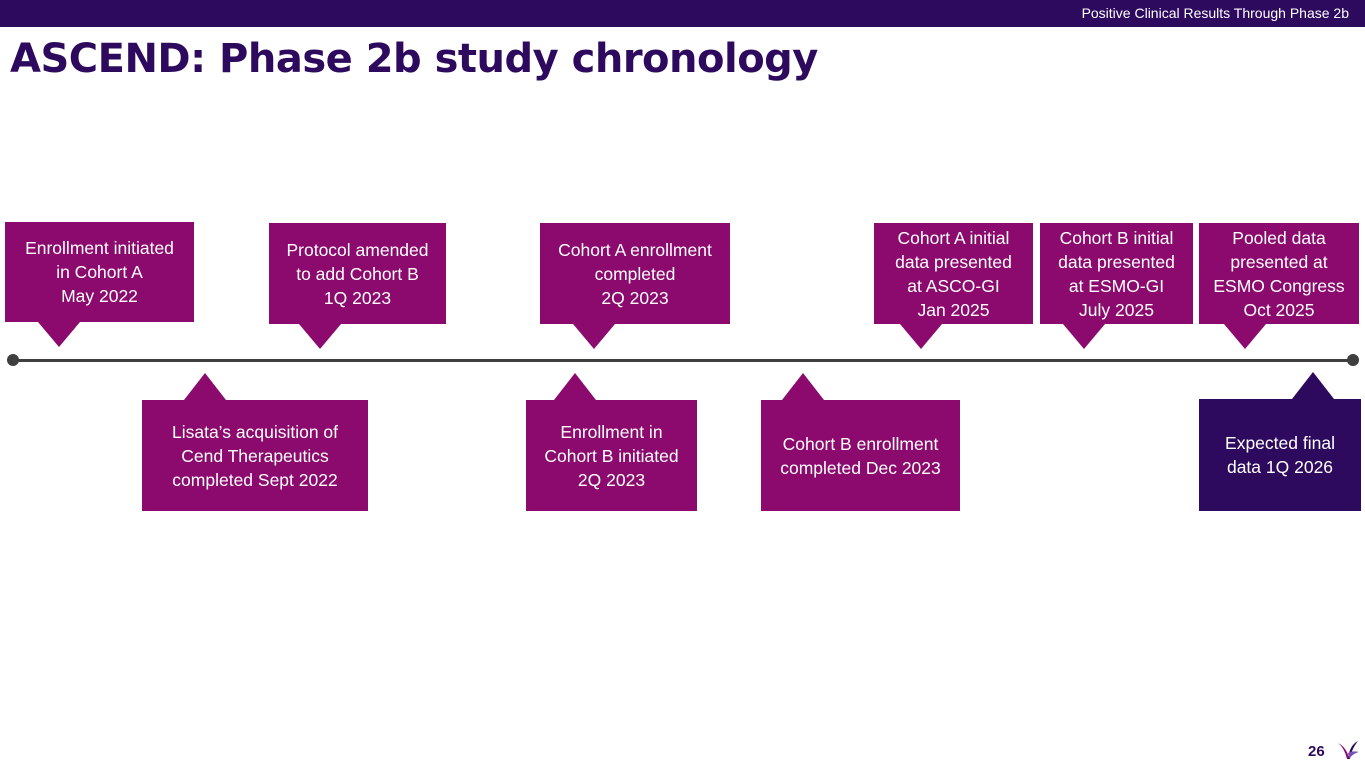  Describe the element at coordinates (611, 455) in the screenshot. I see `milestone-text: Enrollment in Cohort B initiated 2Q 2023` at that location.